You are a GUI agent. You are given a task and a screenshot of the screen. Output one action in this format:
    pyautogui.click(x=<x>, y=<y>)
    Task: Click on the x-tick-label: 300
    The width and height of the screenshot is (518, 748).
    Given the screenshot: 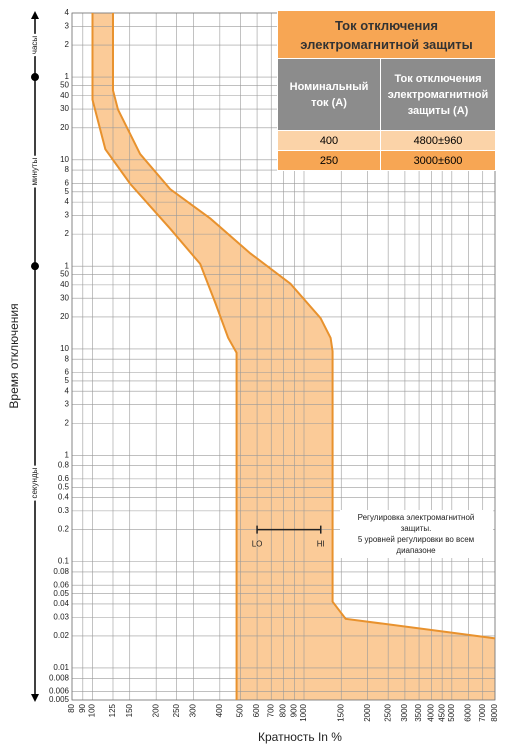 What is the action you would take?
    pyautogui.click(x=193, y=710)
    